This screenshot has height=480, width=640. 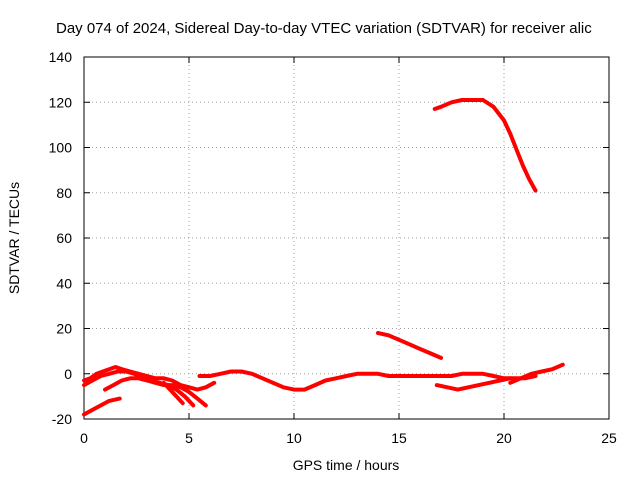 What do you see at coordinates (62, 419) in the screenshot?
I see `y-tick-label: -20` at bounding box center [62, 419].